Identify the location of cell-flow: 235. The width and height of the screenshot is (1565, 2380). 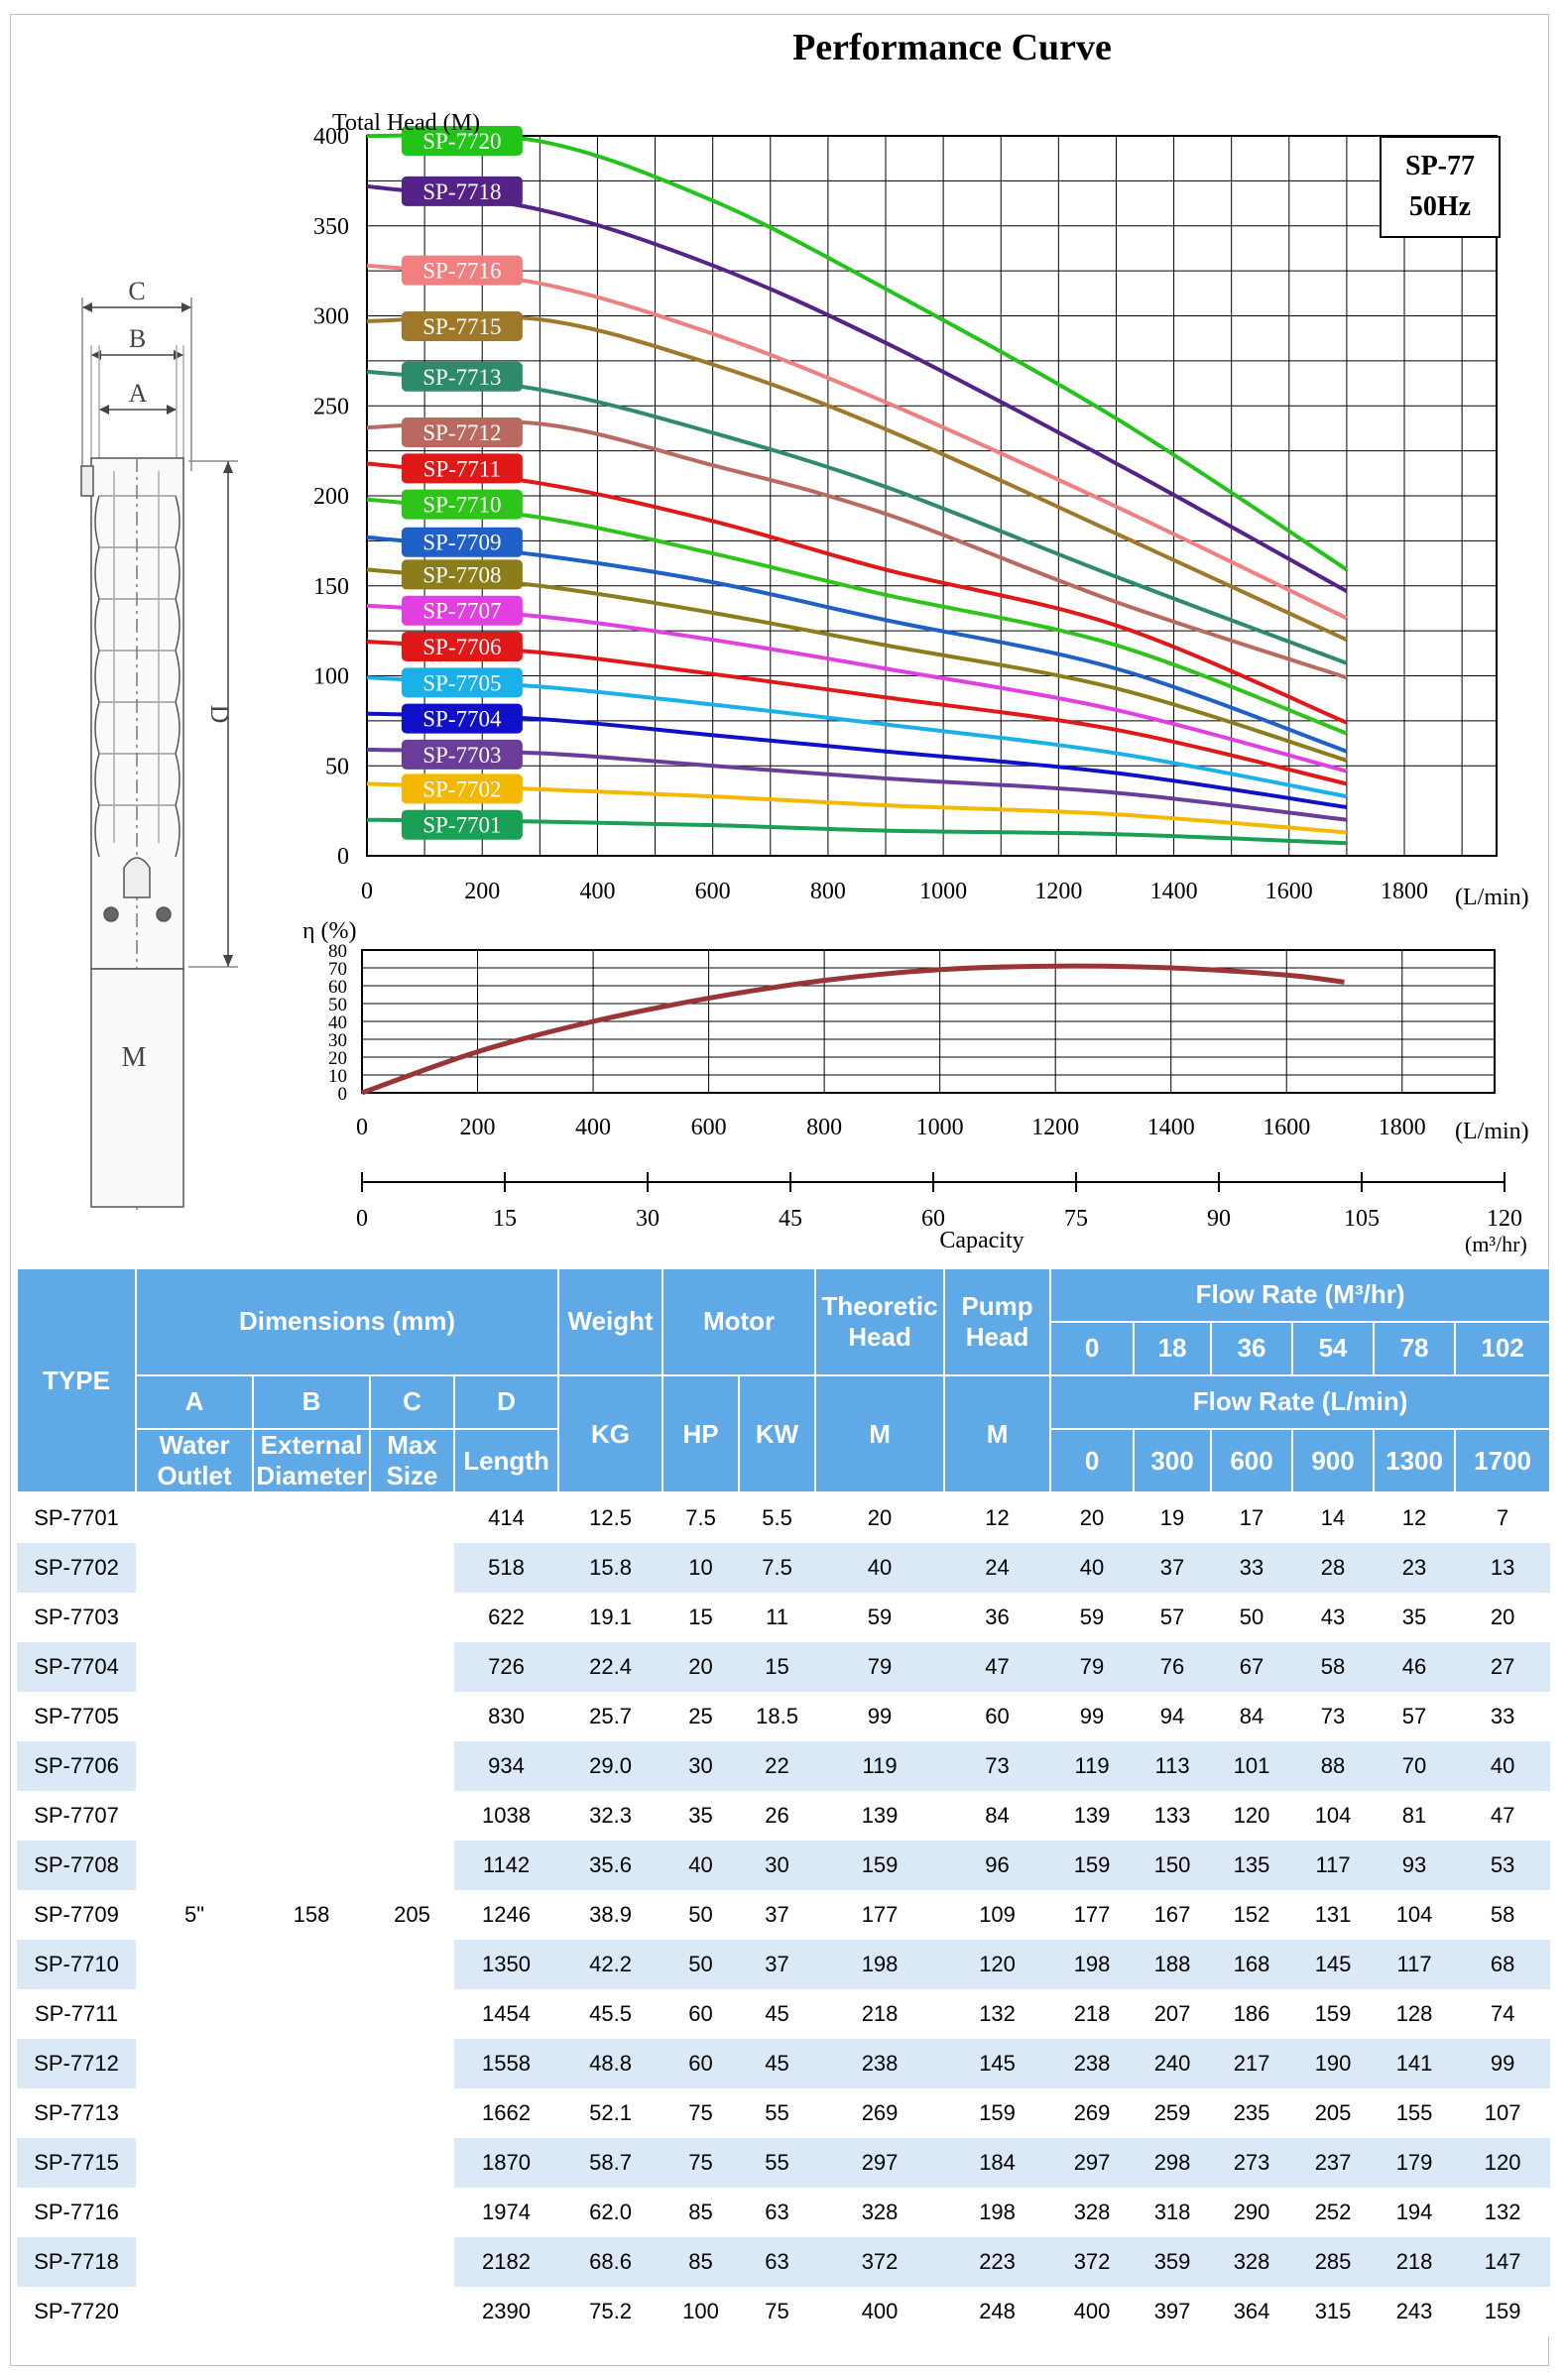
(1252, 2113).